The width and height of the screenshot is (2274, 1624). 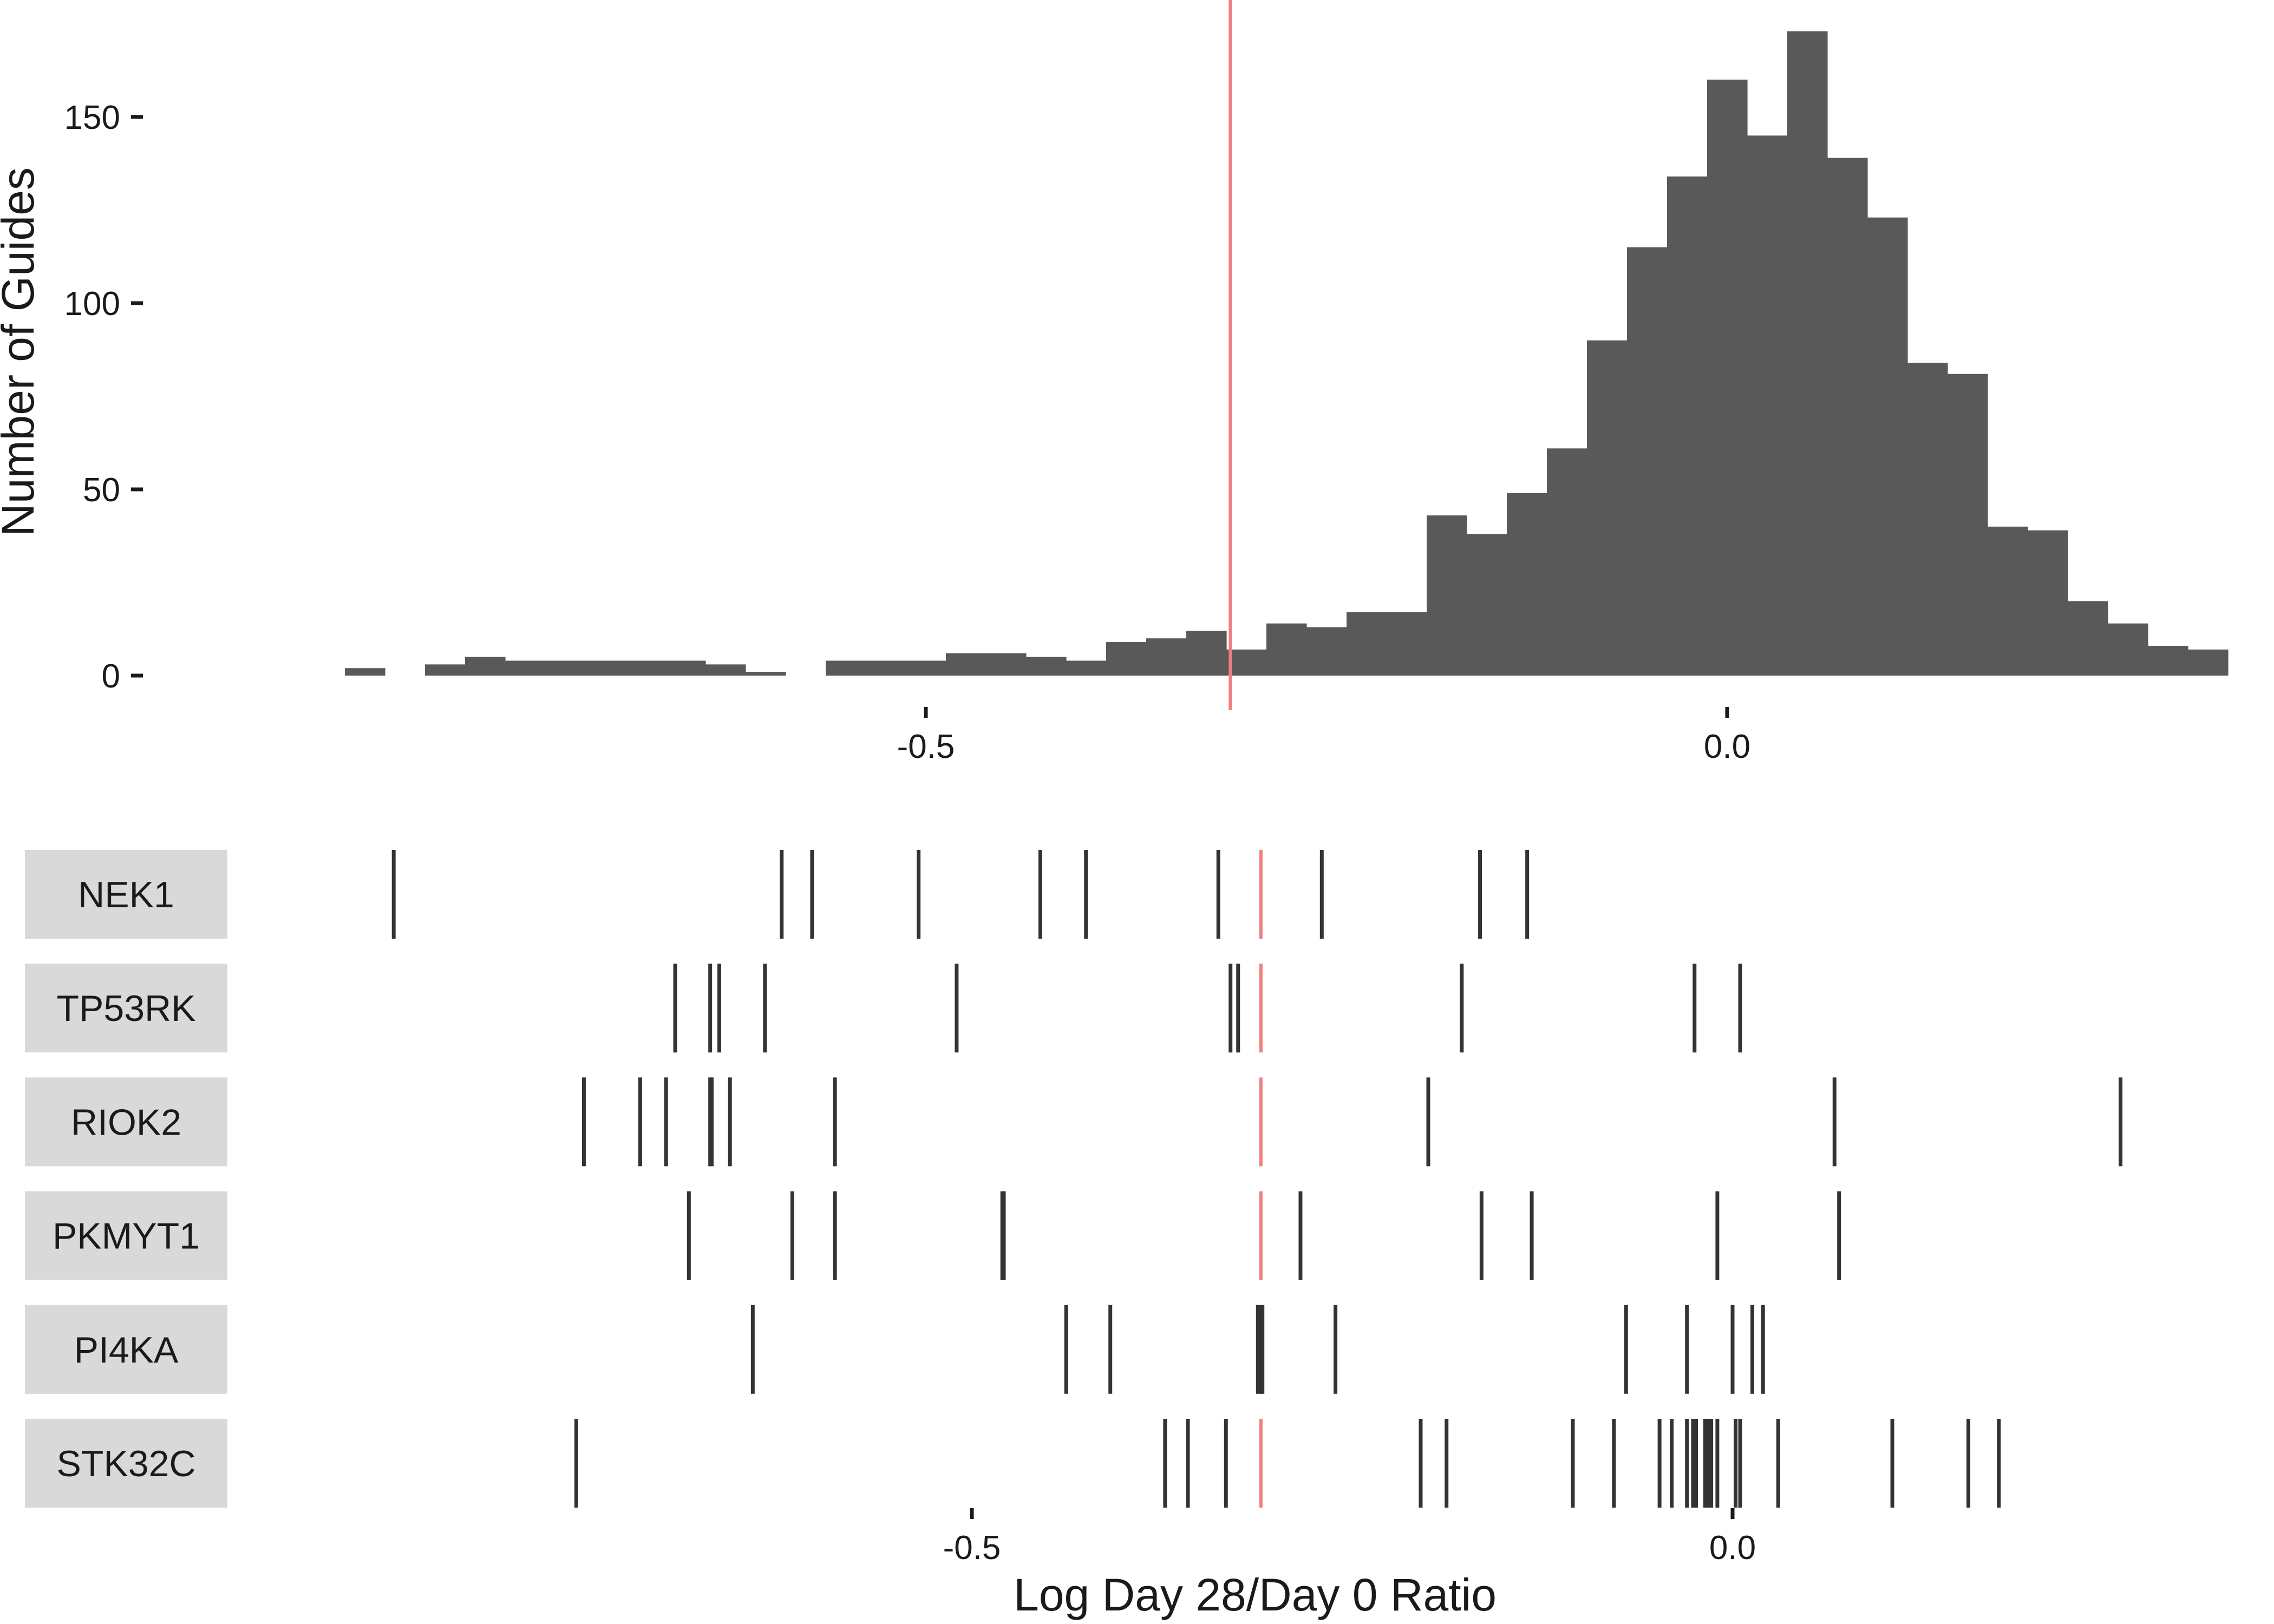 I want to click on gene-row-riok2: RIOK2, so click(x=1074, y=1122).